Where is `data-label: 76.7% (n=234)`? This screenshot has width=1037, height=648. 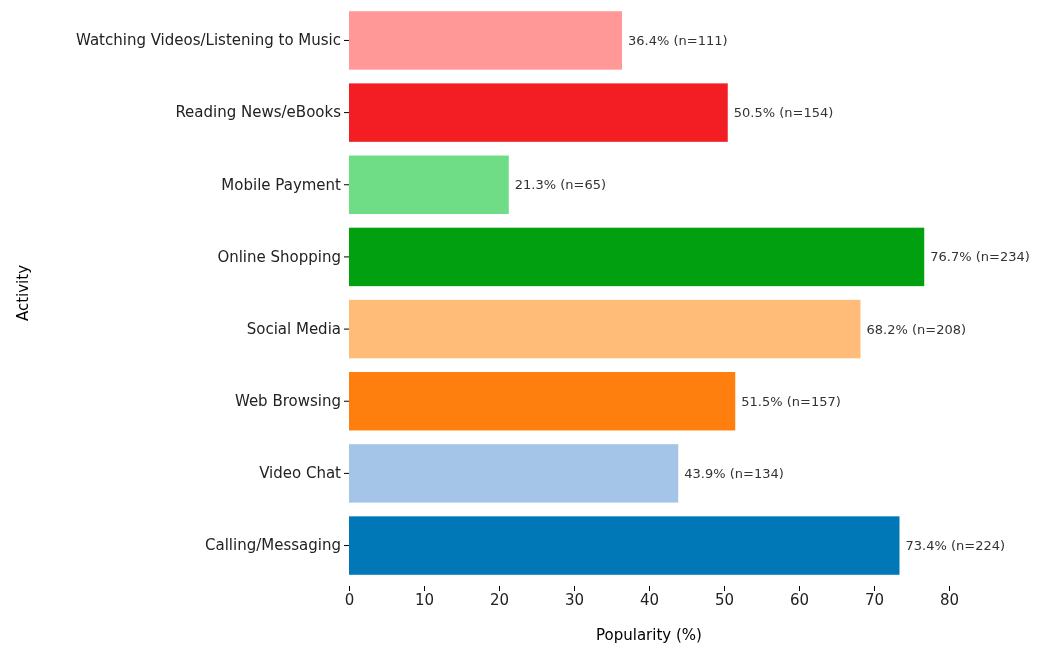
data-label: 76.7% (n=234) is located at coordinates (980, 257).